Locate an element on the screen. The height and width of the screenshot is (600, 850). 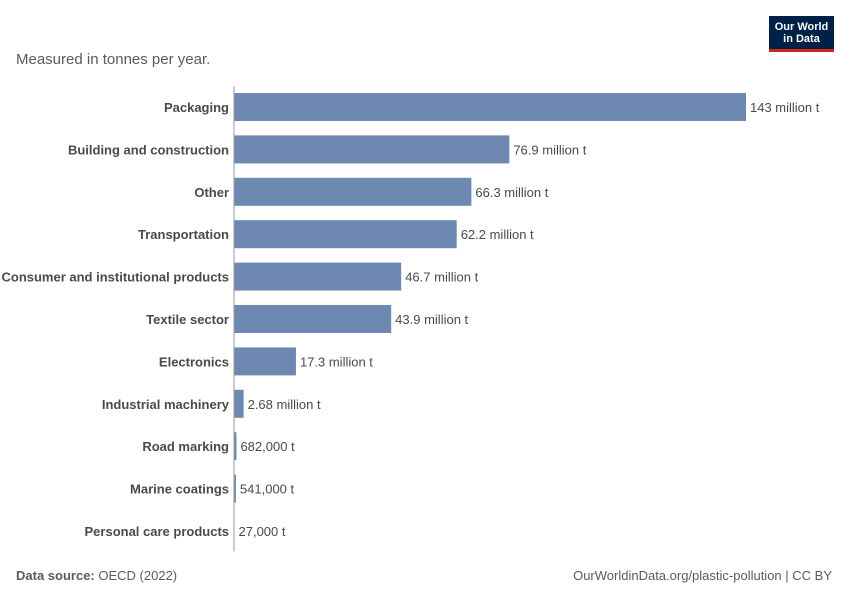
category-label: Other is located at coordinates (211, 192).